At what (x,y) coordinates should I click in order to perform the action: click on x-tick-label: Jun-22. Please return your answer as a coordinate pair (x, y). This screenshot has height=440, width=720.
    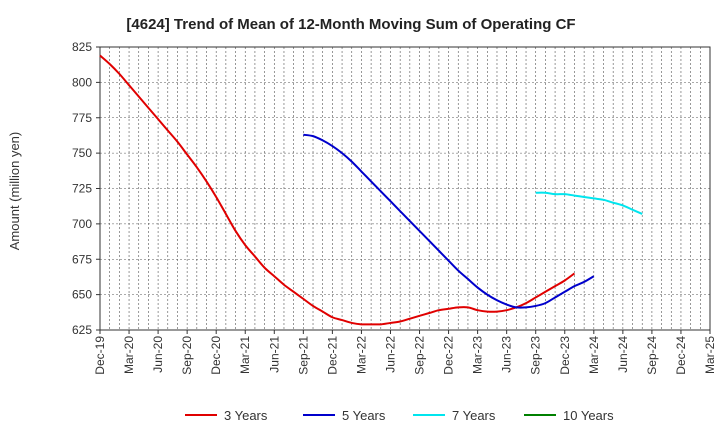
    Looking at the image, I should click on (390, 354).